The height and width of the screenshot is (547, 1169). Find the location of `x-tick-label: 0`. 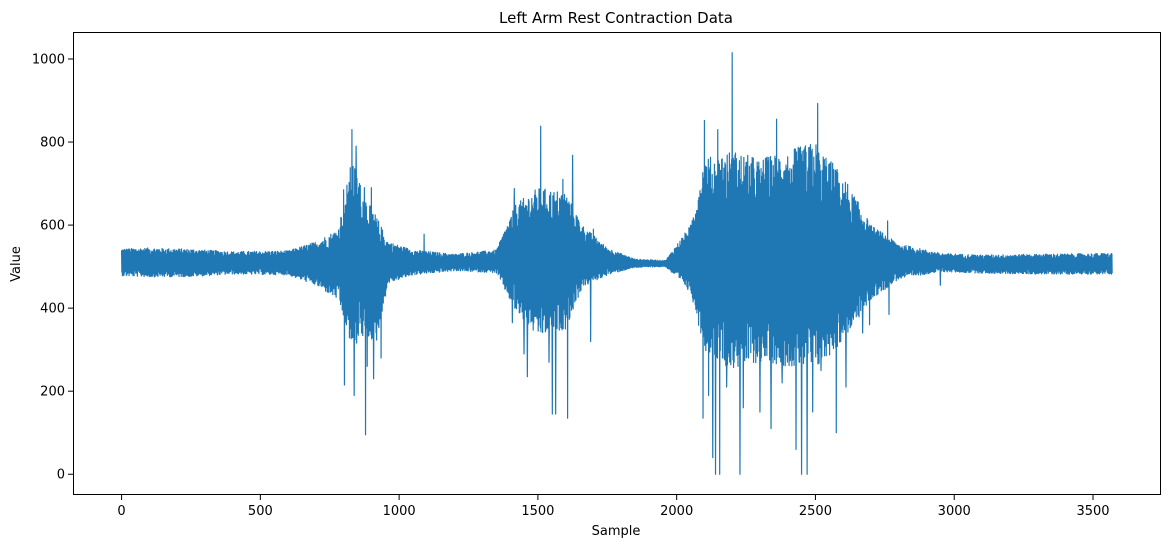

x-tick-label: 0 is located at coordinates (121, 511).